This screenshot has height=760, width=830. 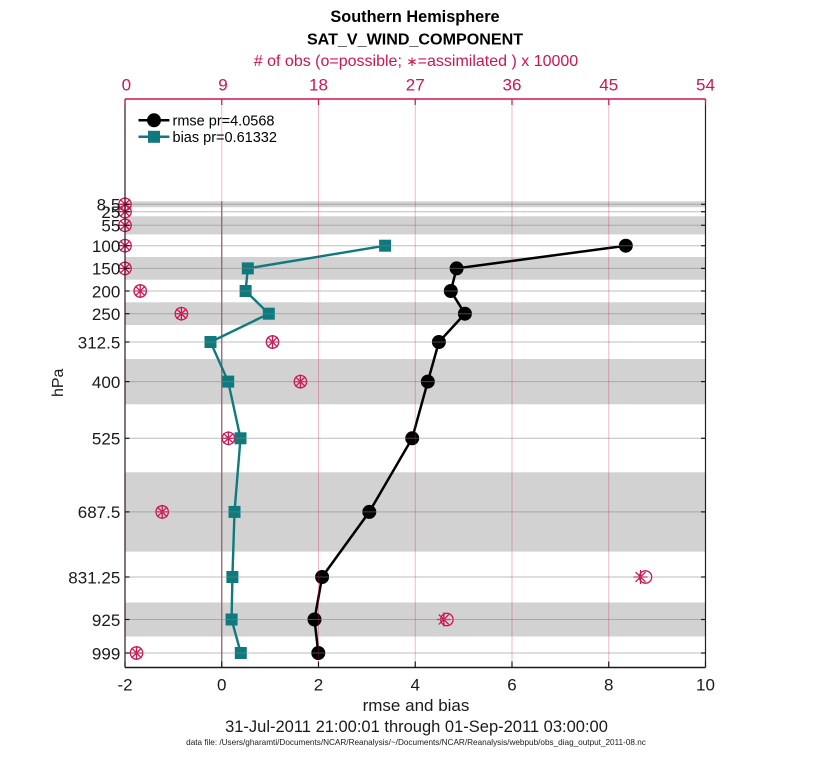 What do you see at coordinates (511, 685) in the screenshot?
I see `svg-text: 6` at bounding box center [511, 685].